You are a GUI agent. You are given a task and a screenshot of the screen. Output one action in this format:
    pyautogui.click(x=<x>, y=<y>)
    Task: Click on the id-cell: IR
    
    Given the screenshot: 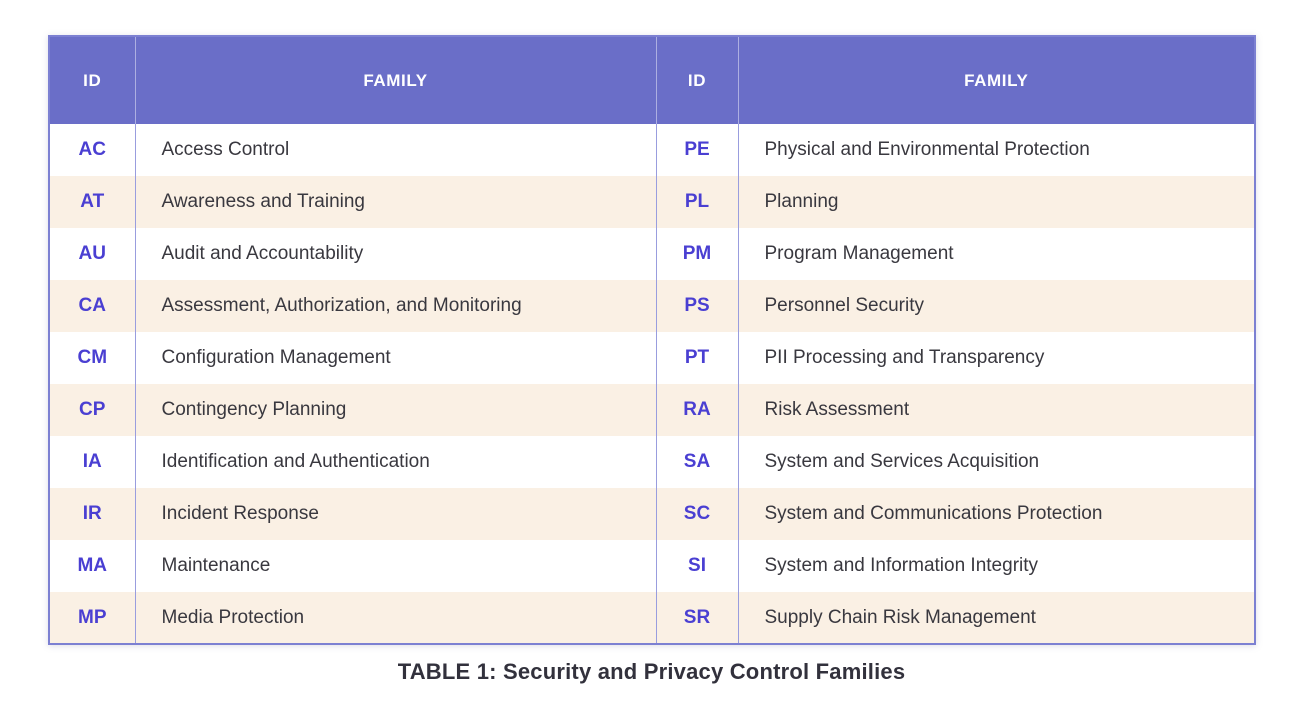 What is the action you would take?
    pyautogui.click(x=92, y=514)
    